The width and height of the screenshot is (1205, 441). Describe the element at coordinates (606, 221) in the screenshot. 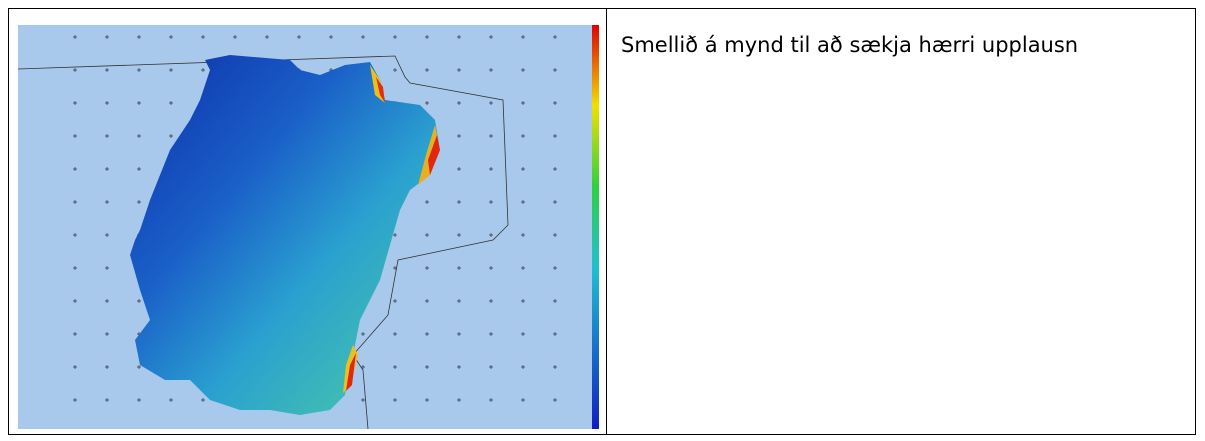

I see `cell-divider` at that location.